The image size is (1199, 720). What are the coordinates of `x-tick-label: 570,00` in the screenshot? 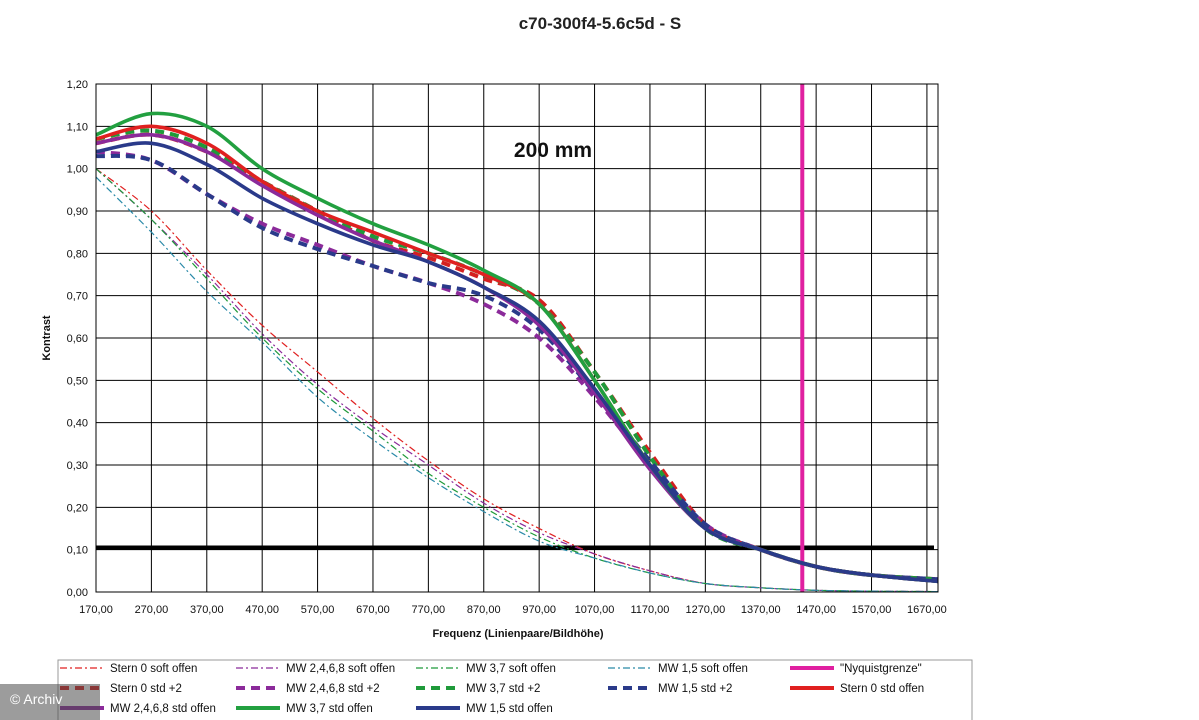 It's located at (318, 610).